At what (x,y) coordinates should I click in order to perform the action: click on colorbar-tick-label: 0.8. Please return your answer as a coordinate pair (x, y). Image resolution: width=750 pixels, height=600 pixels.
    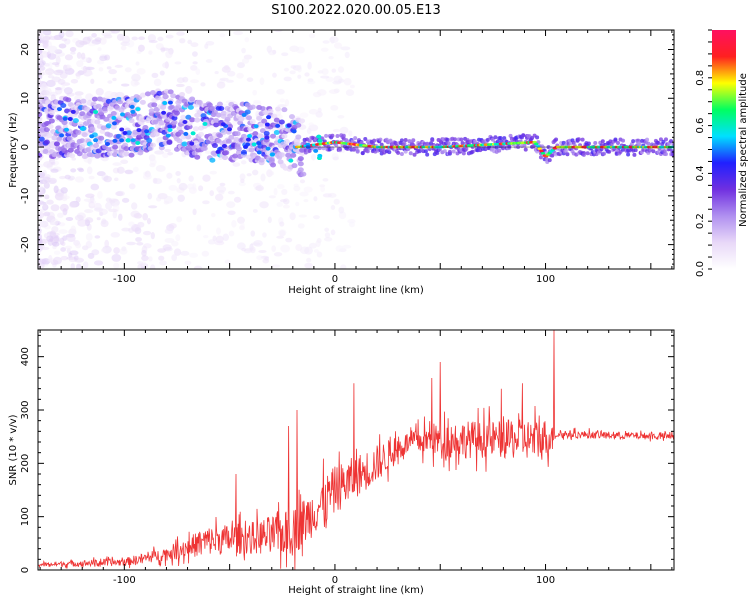
    Looking at the image, I should click on (700, 78).